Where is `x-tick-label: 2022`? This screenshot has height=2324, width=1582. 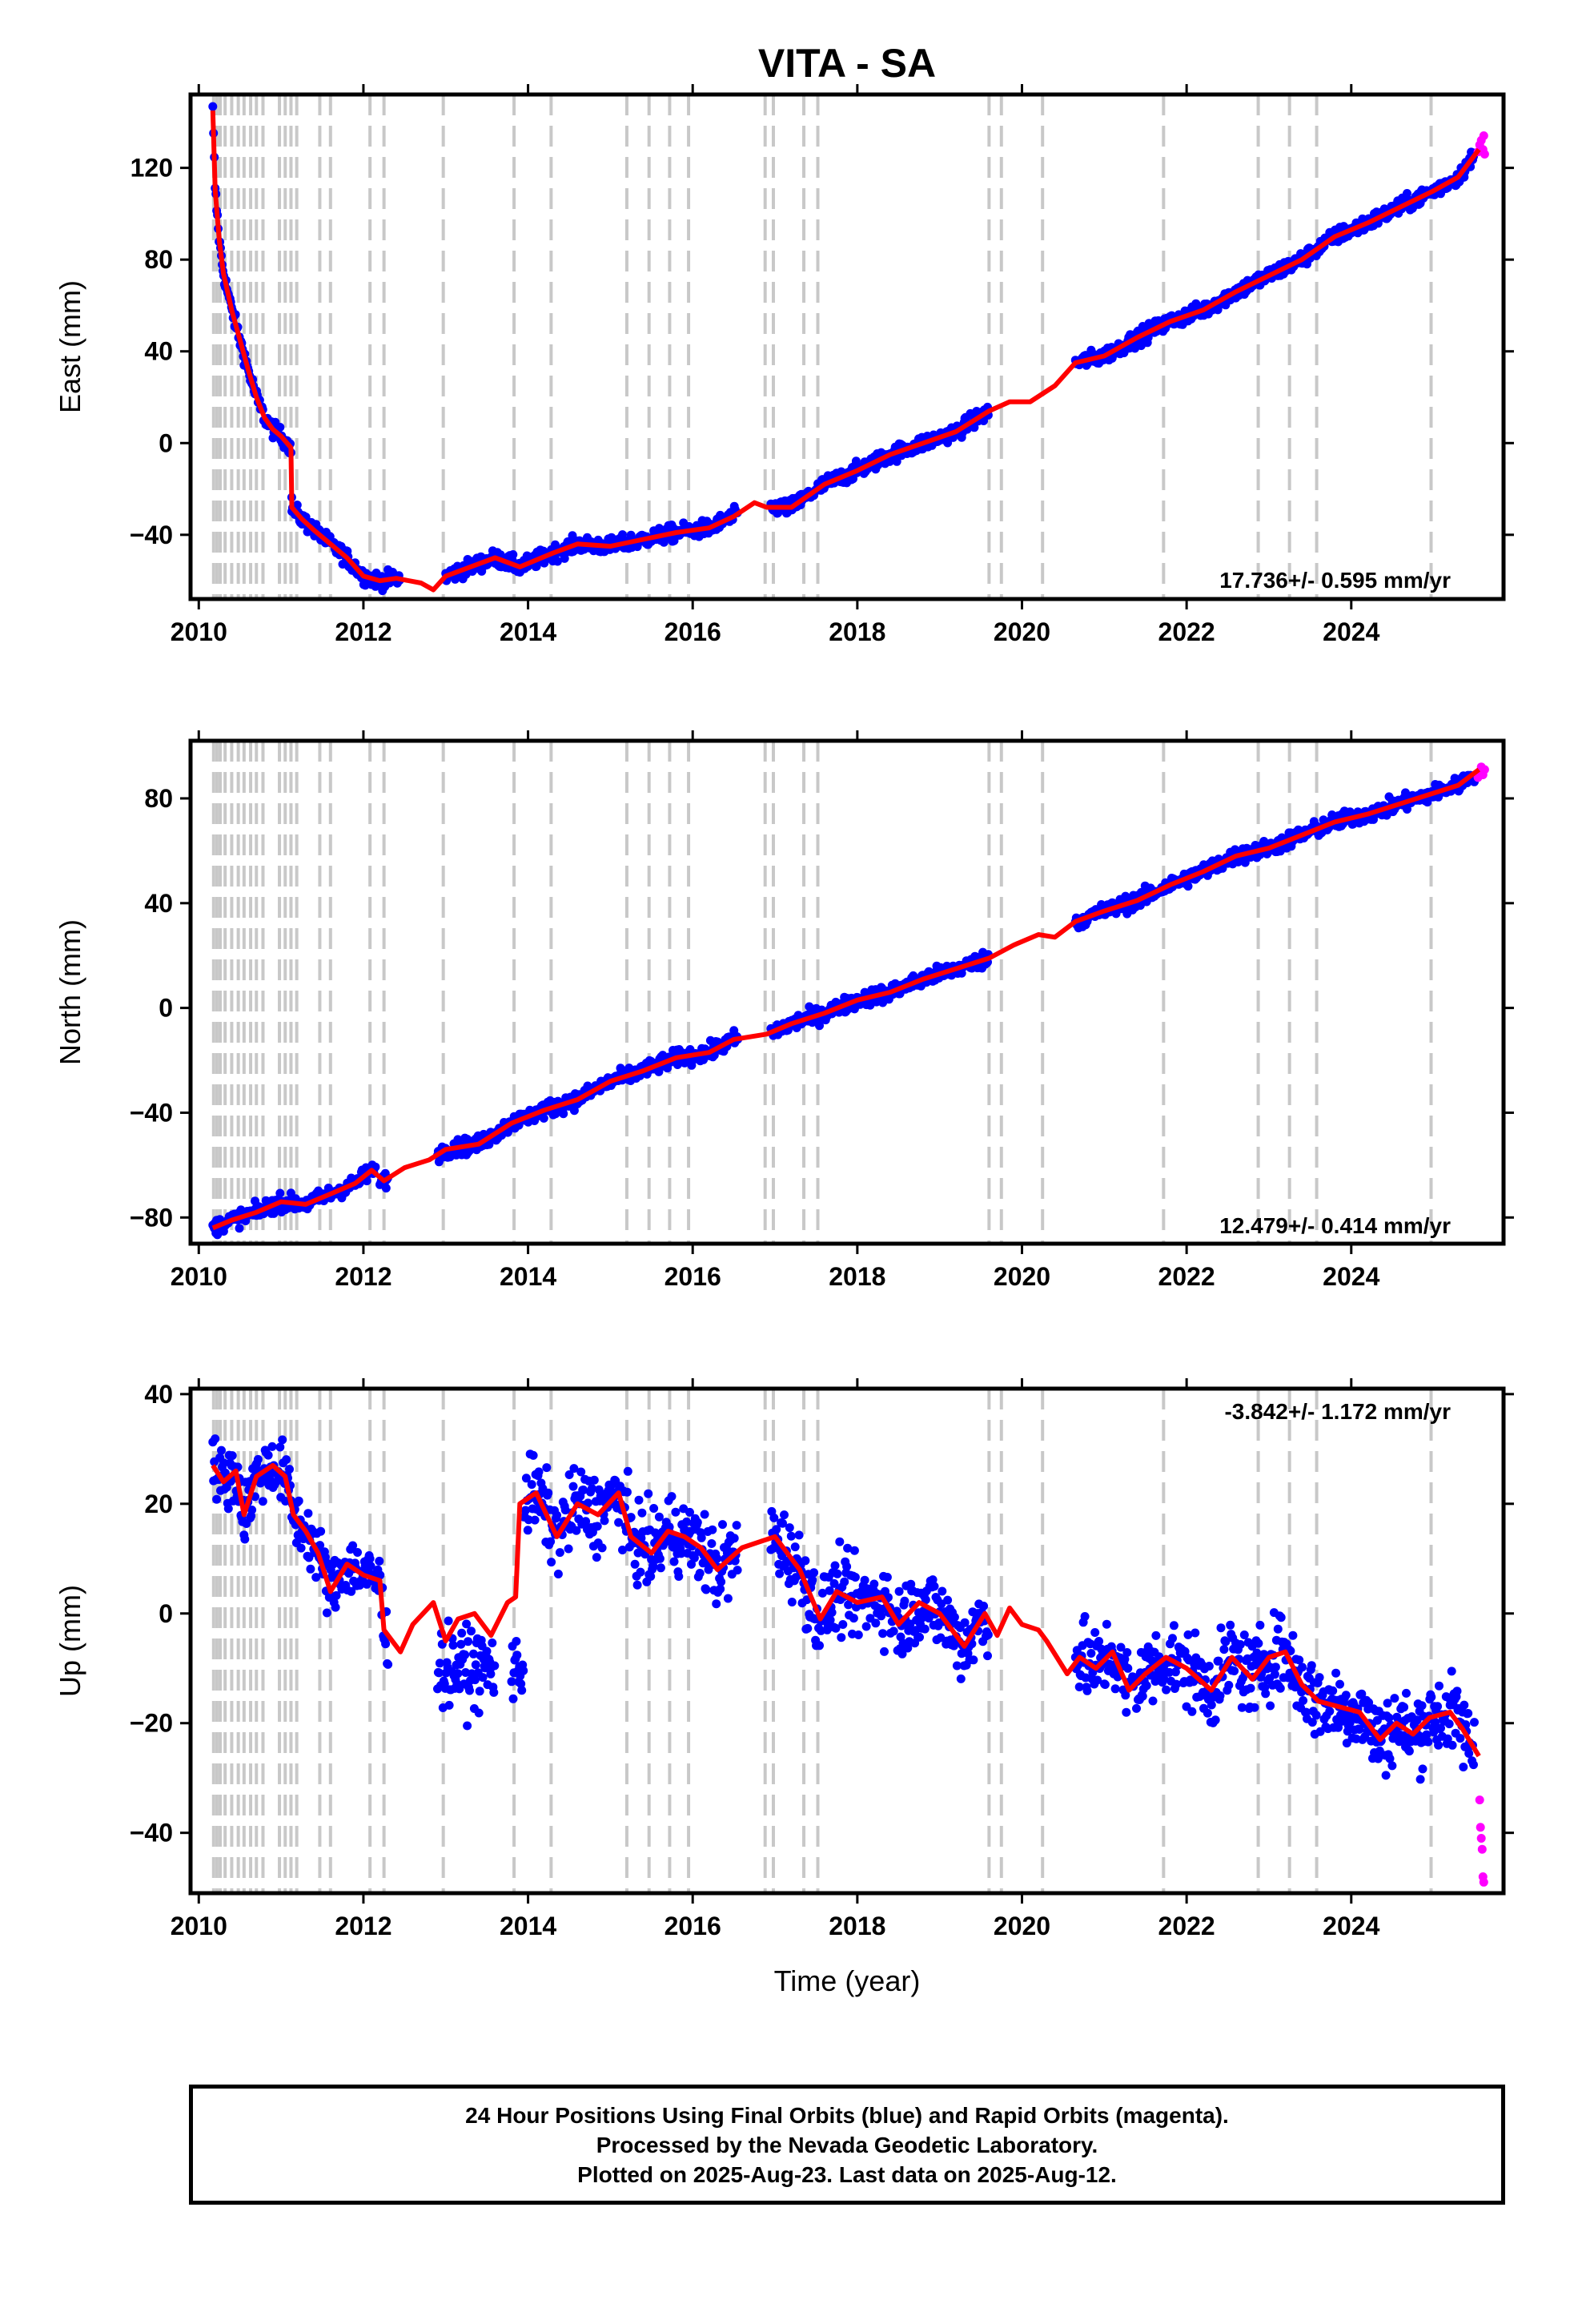 x-tick-label: 2022 is located at coordinates (1187, 1926).